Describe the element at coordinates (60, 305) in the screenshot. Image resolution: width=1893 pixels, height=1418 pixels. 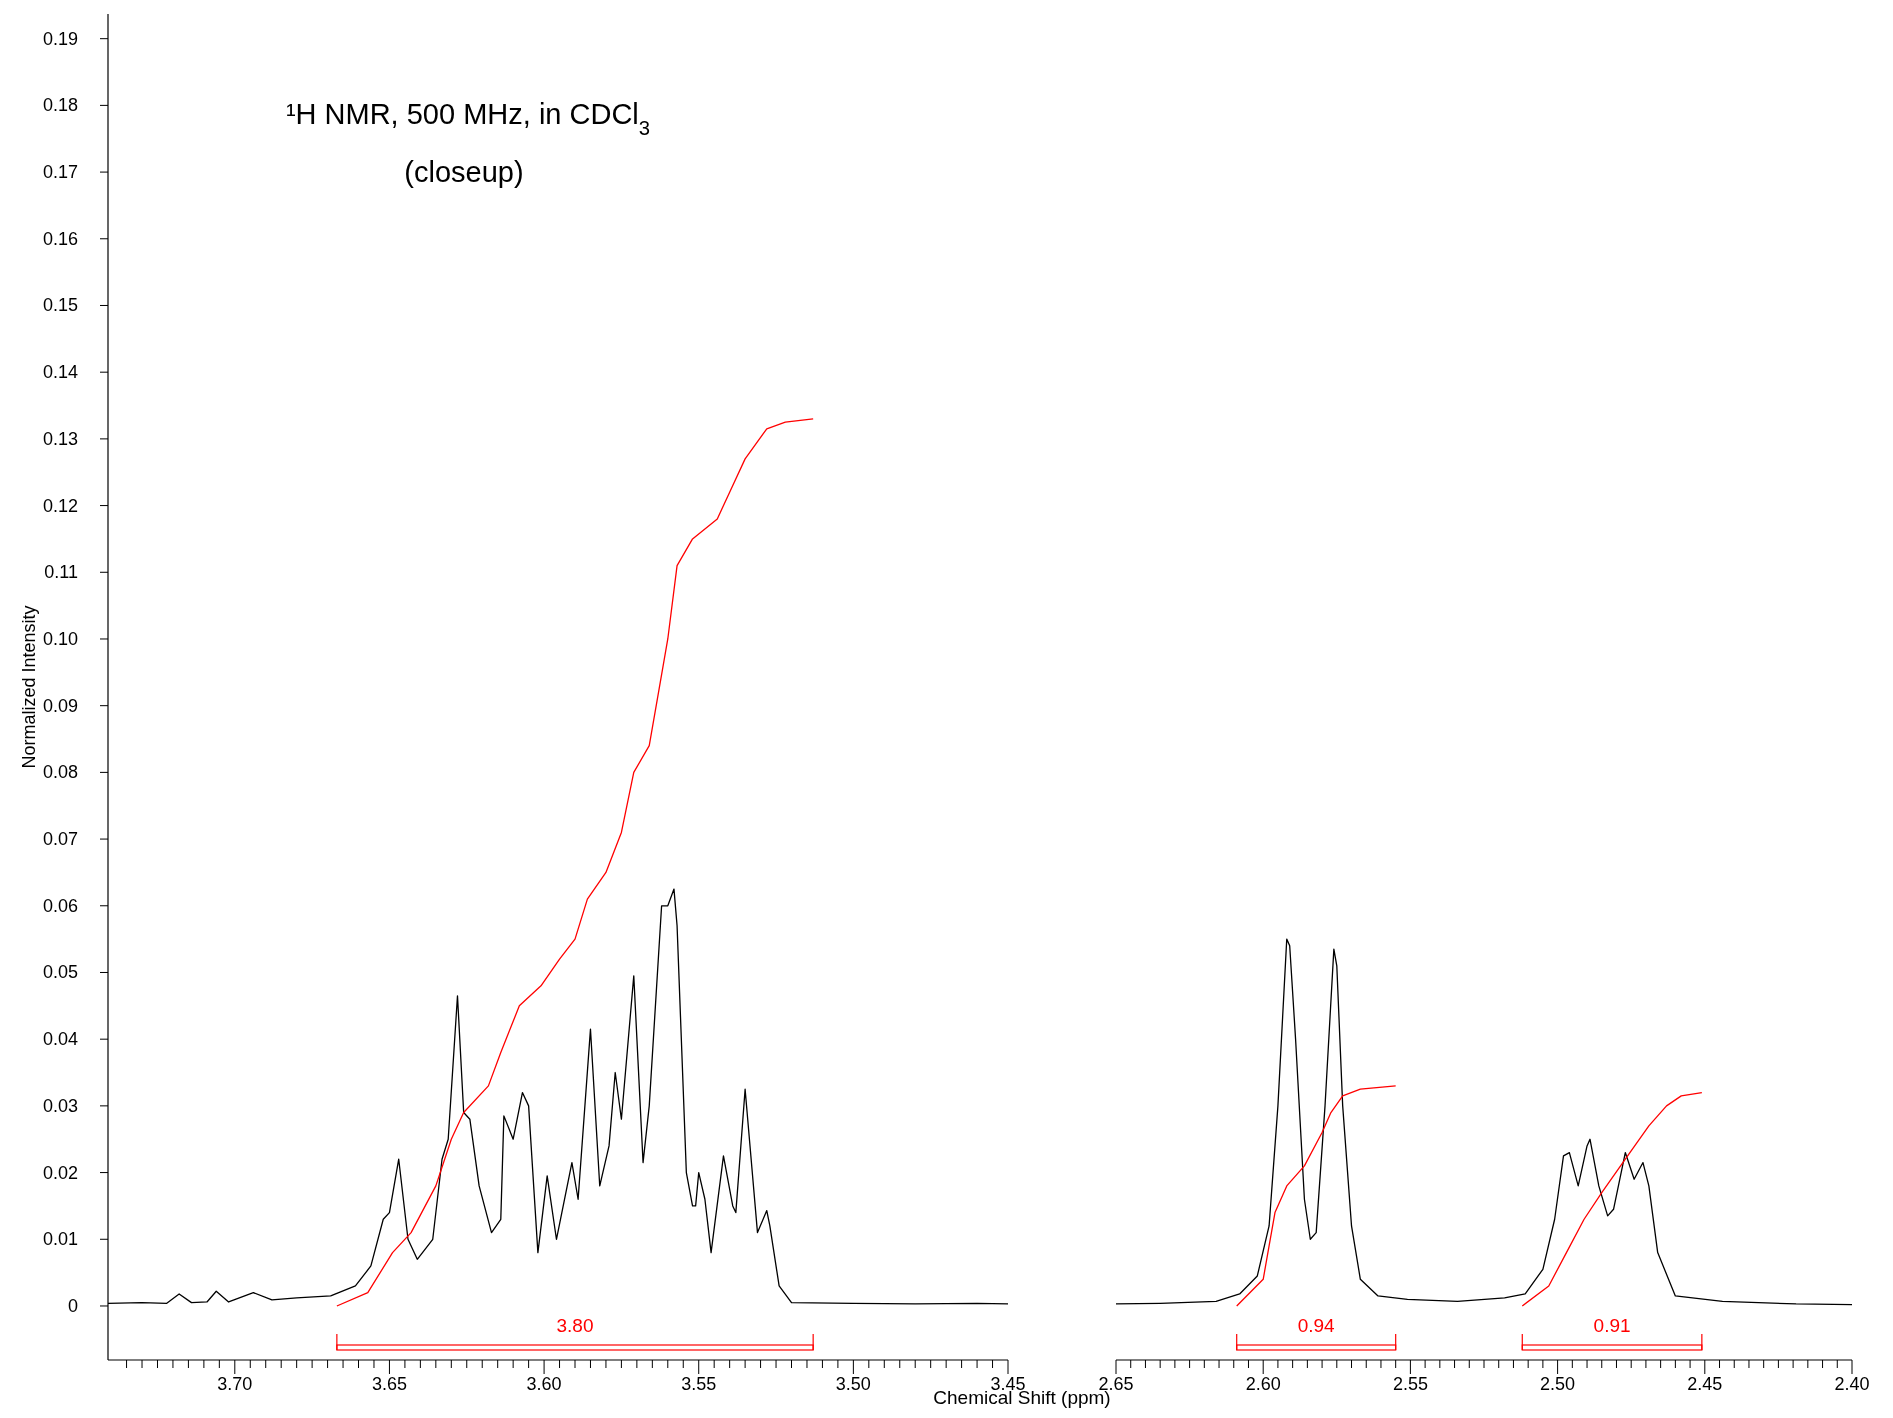
I see `y-tick-label: 0.15` at that location.